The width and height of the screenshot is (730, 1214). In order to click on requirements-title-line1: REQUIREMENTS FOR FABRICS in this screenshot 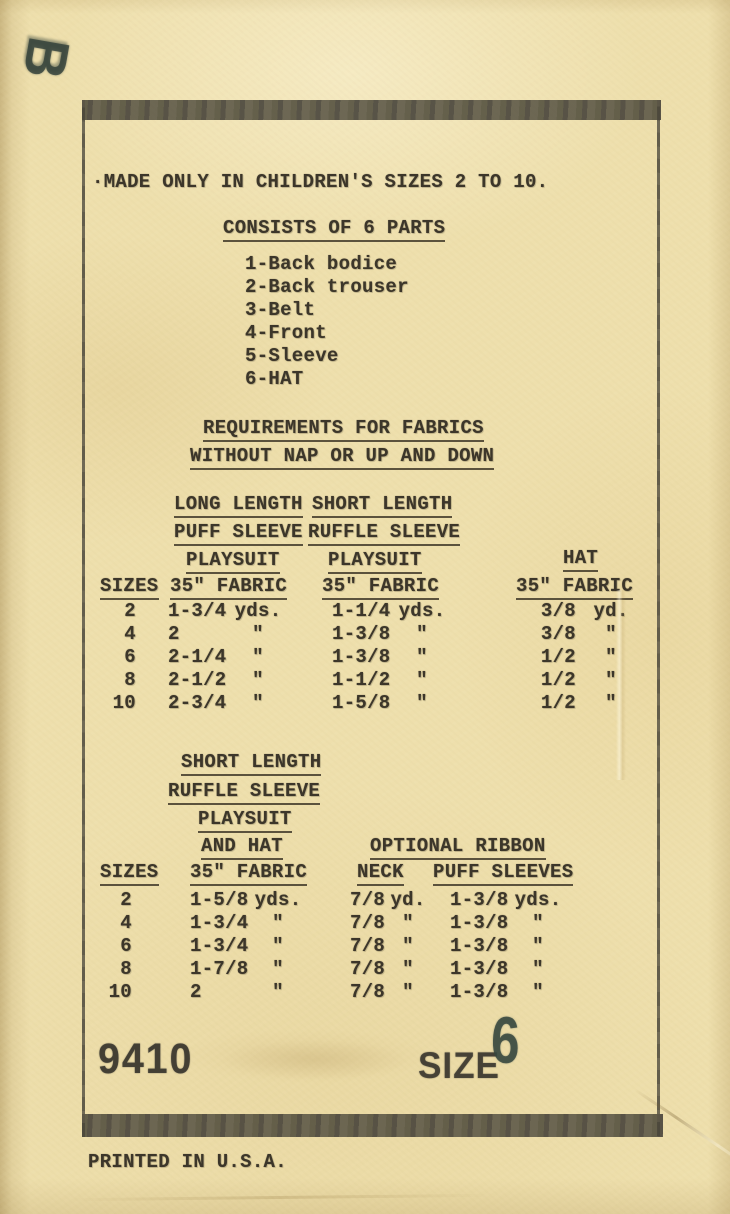, I will do `click(343, 430)`.